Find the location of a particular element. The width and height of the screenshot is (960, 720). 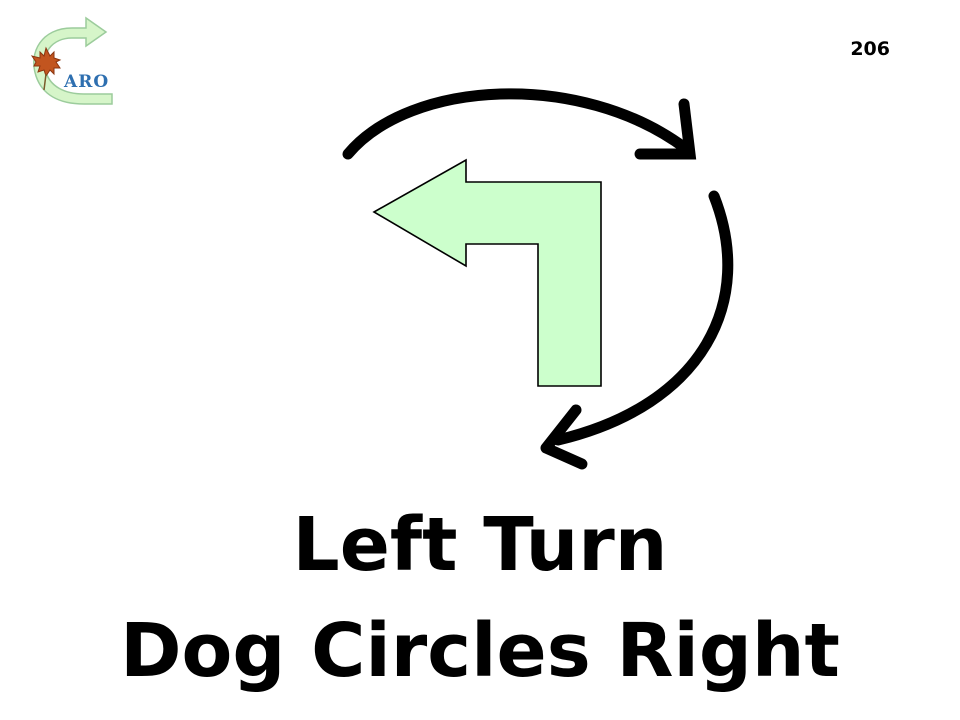

logo-text: ARO is located at coordinates (87, 82).